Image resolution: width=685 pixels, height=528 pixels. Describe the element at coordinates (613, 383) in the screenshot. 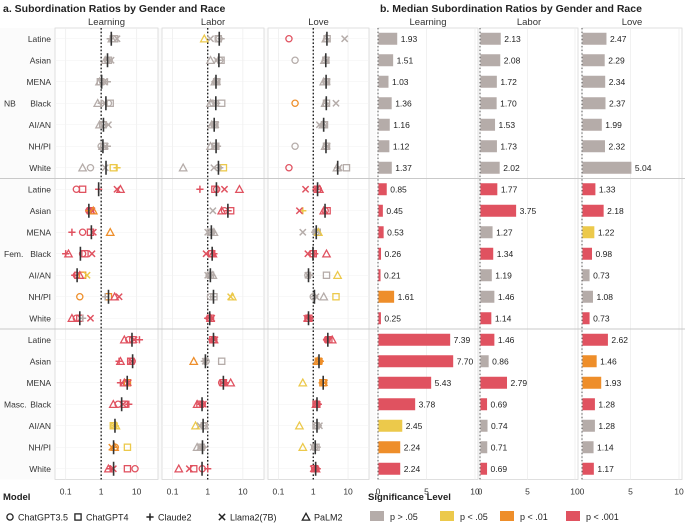

I see `bar-value-label: 1.93` at that location.